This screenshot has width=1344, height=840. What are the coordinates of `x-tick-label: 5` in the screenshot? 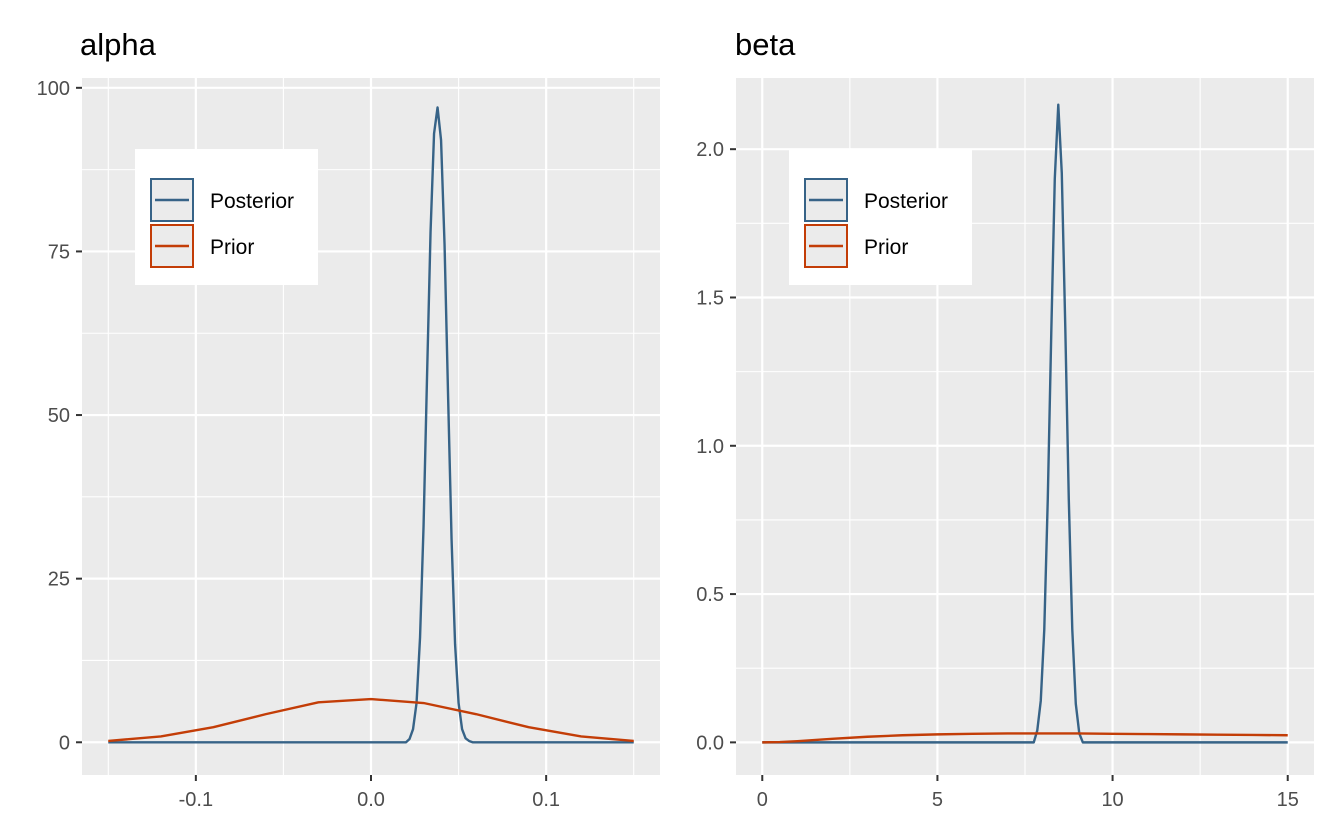 It's located at (937, 800).